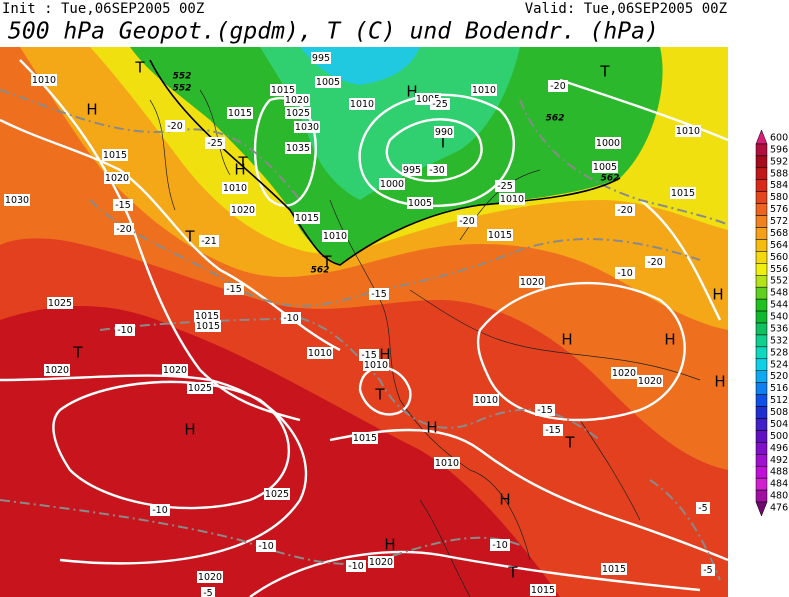 The height and width of the screenshot is (597, 789). Describe the element at coordinates (412, 170) in the screenshot. I see `isobar-label: 995` at that location.